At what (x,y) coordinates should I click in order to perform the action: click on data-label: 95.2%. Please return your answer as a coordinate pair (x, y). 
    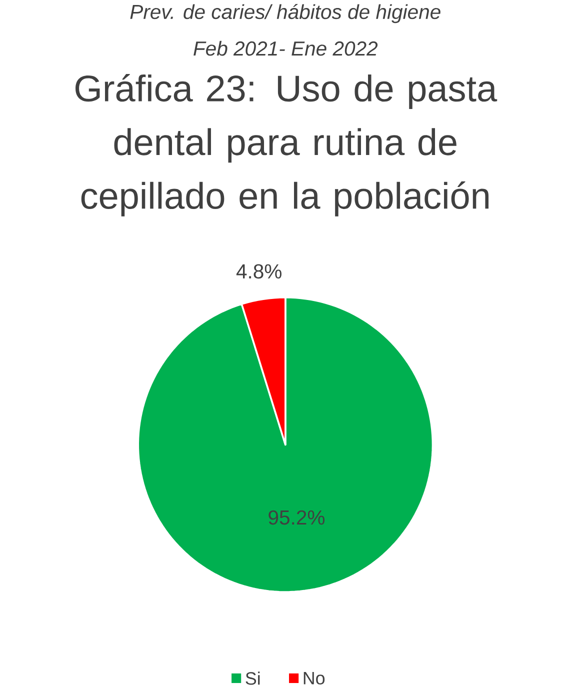
    Looking at the image, I should click on (296, 517).